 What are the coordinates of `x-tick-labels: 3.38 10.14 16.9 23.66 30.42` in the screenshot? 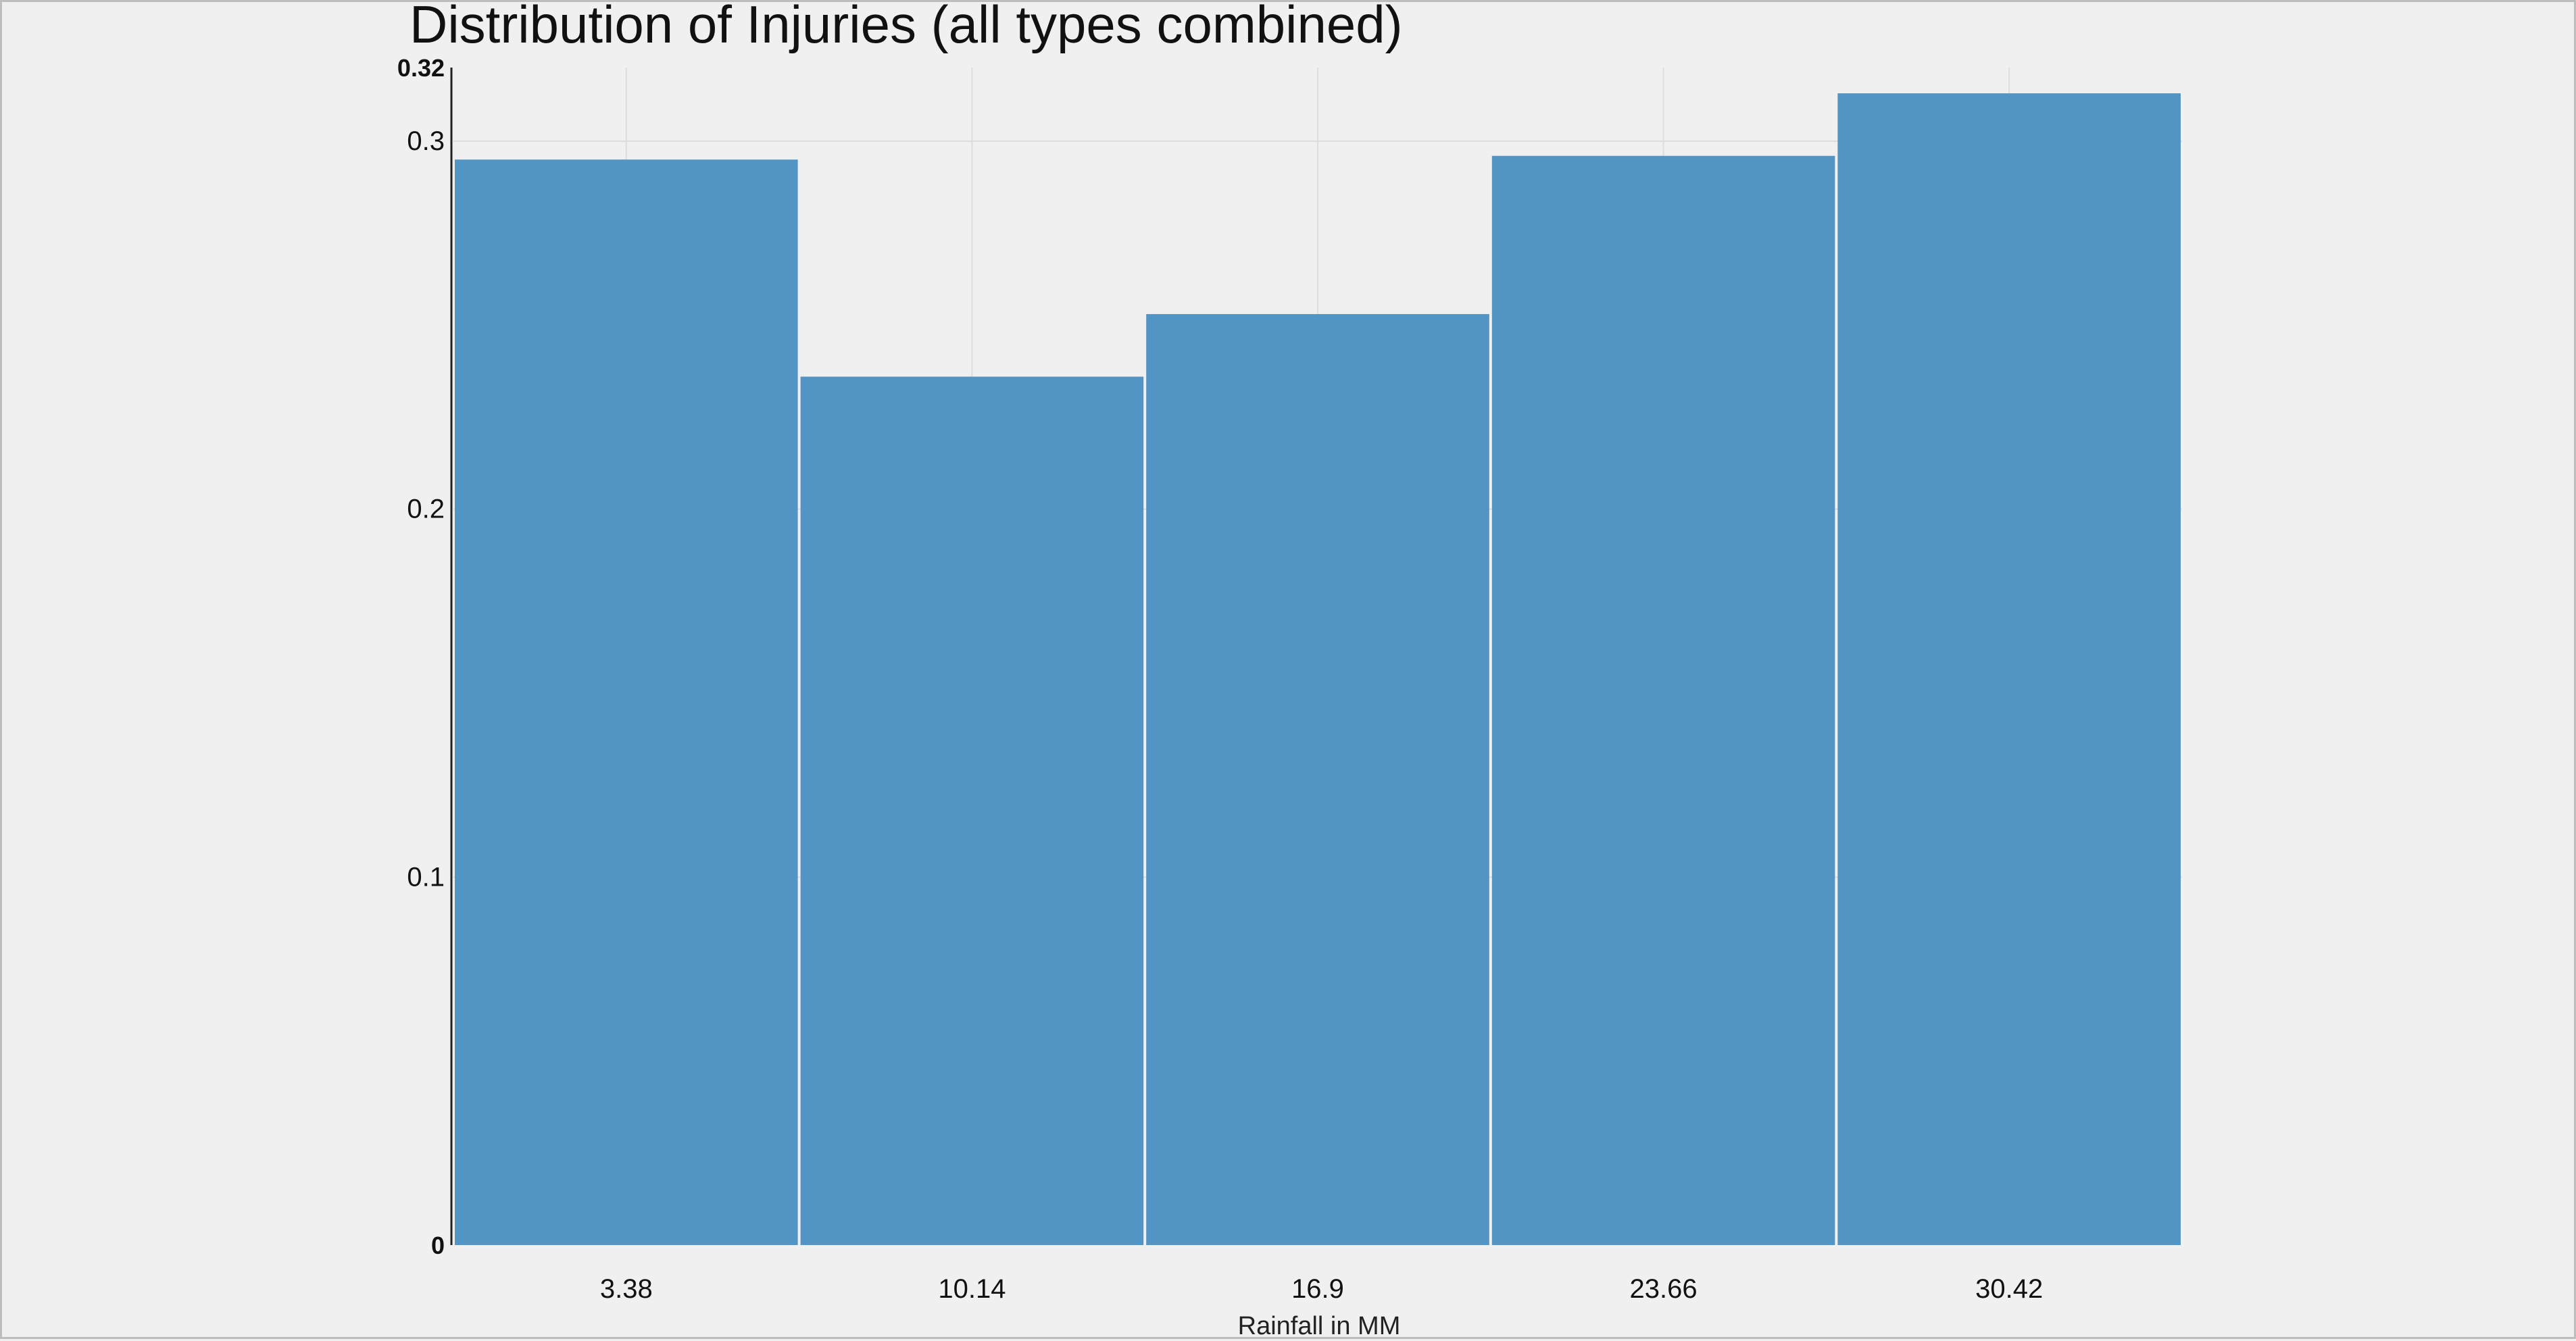 It's located at (1321, 1289).